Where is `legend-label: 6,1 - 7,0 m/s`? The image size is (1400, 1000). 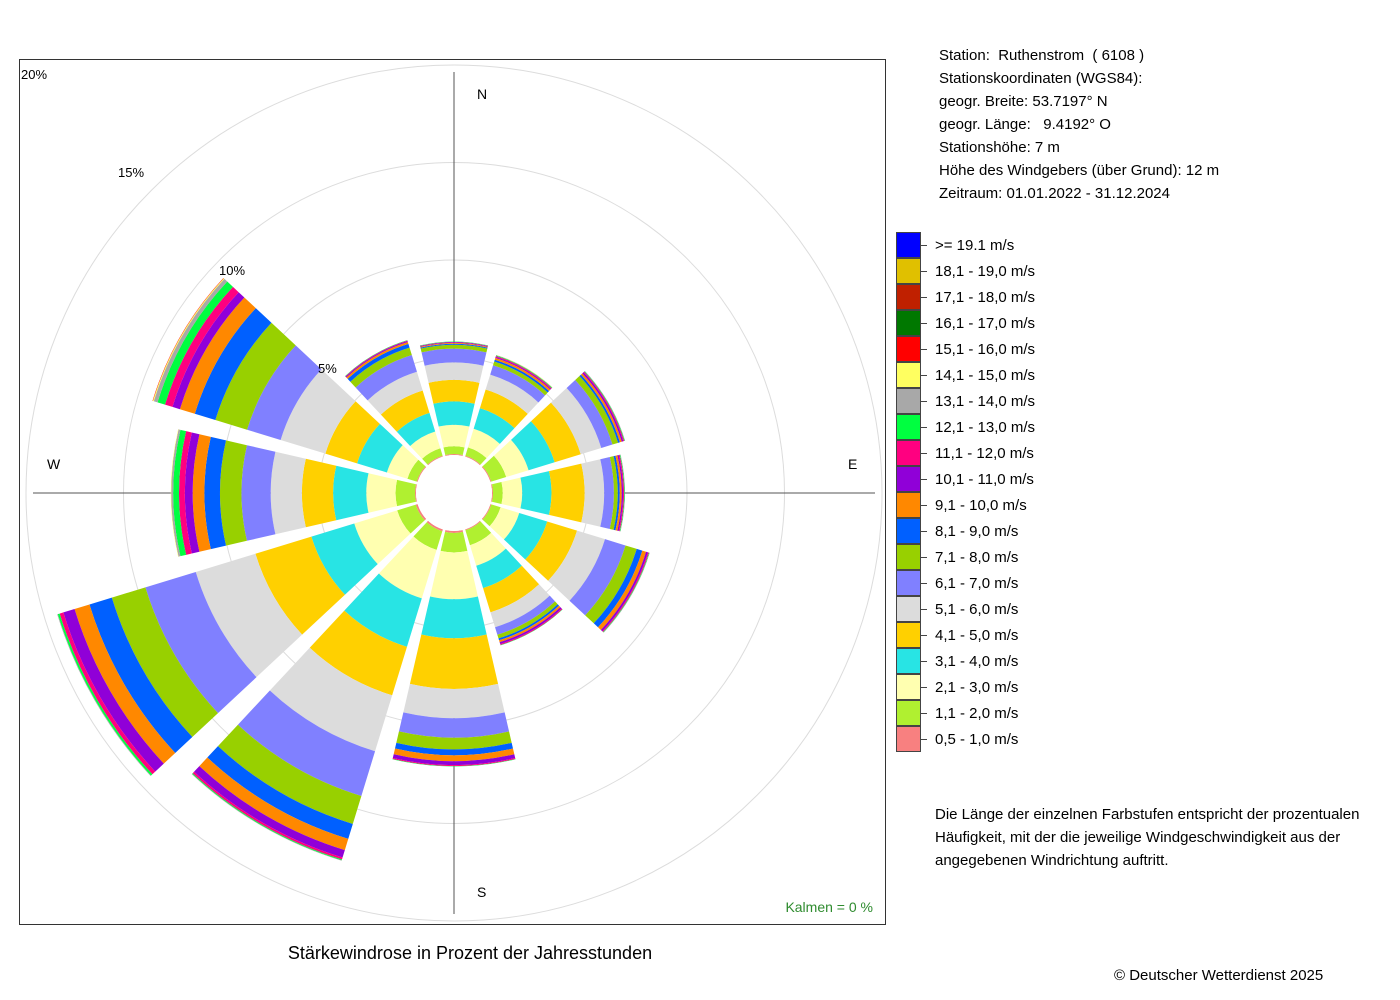 legend-label: 6,1 - 7,0 m/s is located at coordinates (977, 583).